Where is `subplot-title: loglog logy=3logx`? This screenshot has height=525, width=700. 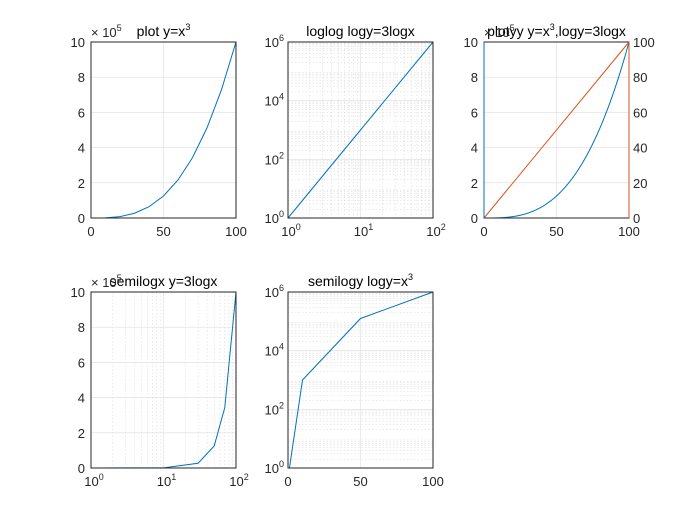 subplot-title: loglog logy=3logx is located at coordinates (360, 31).